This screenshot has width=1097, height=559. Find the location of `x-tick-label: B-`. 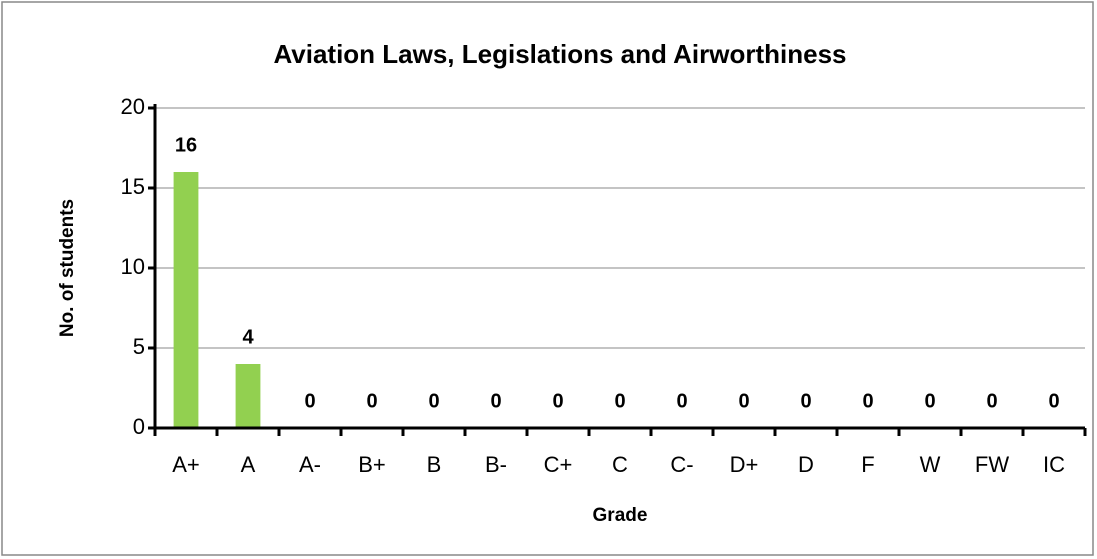

x-tick-label: B- is located at coordinates (496, 464).